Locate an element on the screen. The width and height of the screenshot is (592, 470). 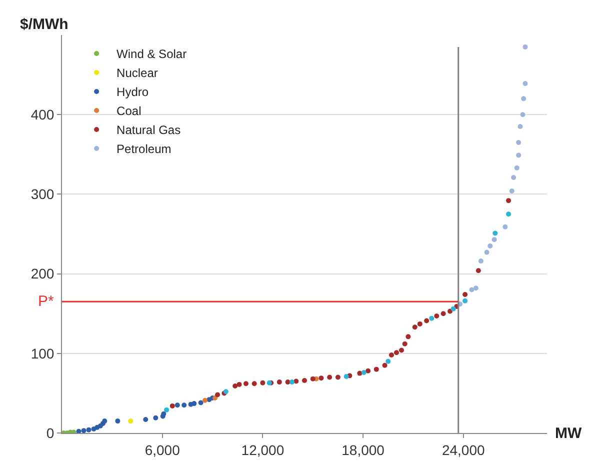
ref-line-label: P* is located at coordinates (46, 301).